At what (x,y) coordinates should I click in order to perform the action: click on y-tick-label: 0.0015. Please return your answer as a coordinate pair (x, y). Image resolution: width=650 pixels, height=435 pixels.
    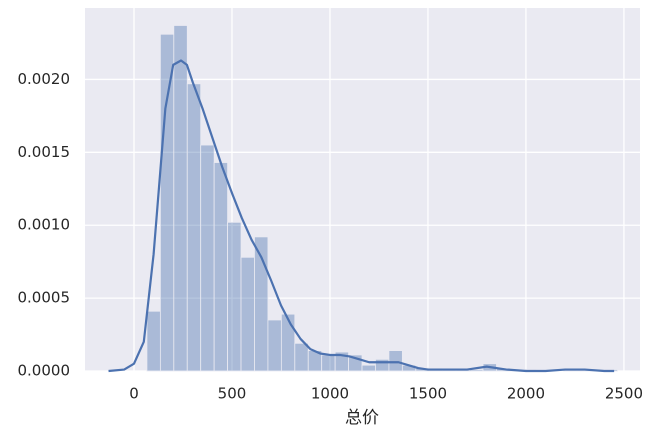
    Looking at the image, I should click on (44, 152).